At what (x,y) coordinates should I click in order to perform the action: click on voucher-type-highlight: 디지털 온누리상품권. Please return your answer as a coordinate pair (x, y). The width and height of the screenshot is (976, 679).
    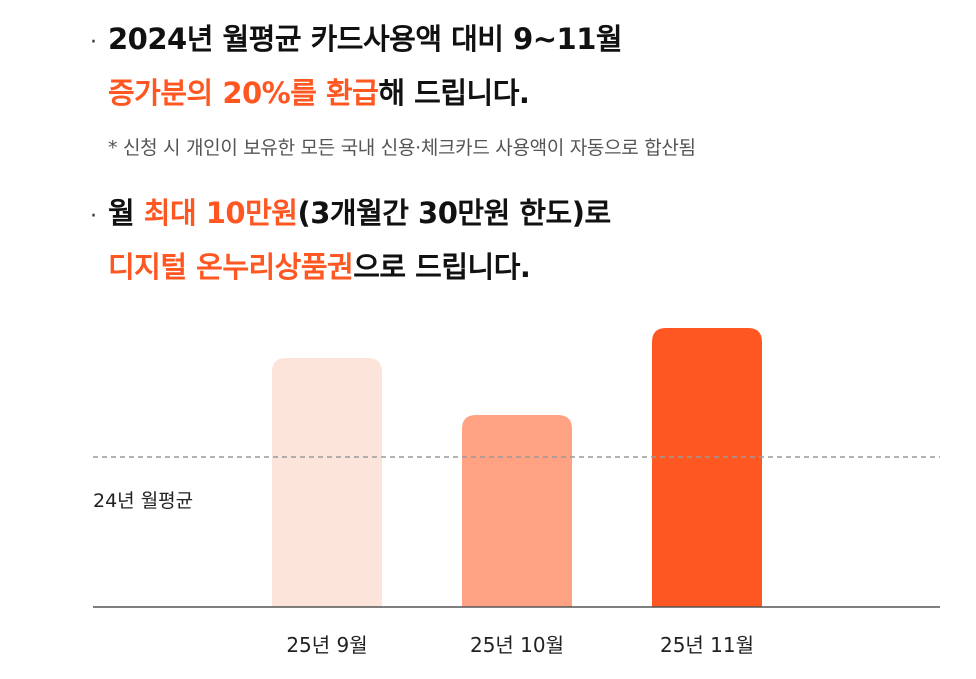
    Looking at the image, I should click on (231, 267).